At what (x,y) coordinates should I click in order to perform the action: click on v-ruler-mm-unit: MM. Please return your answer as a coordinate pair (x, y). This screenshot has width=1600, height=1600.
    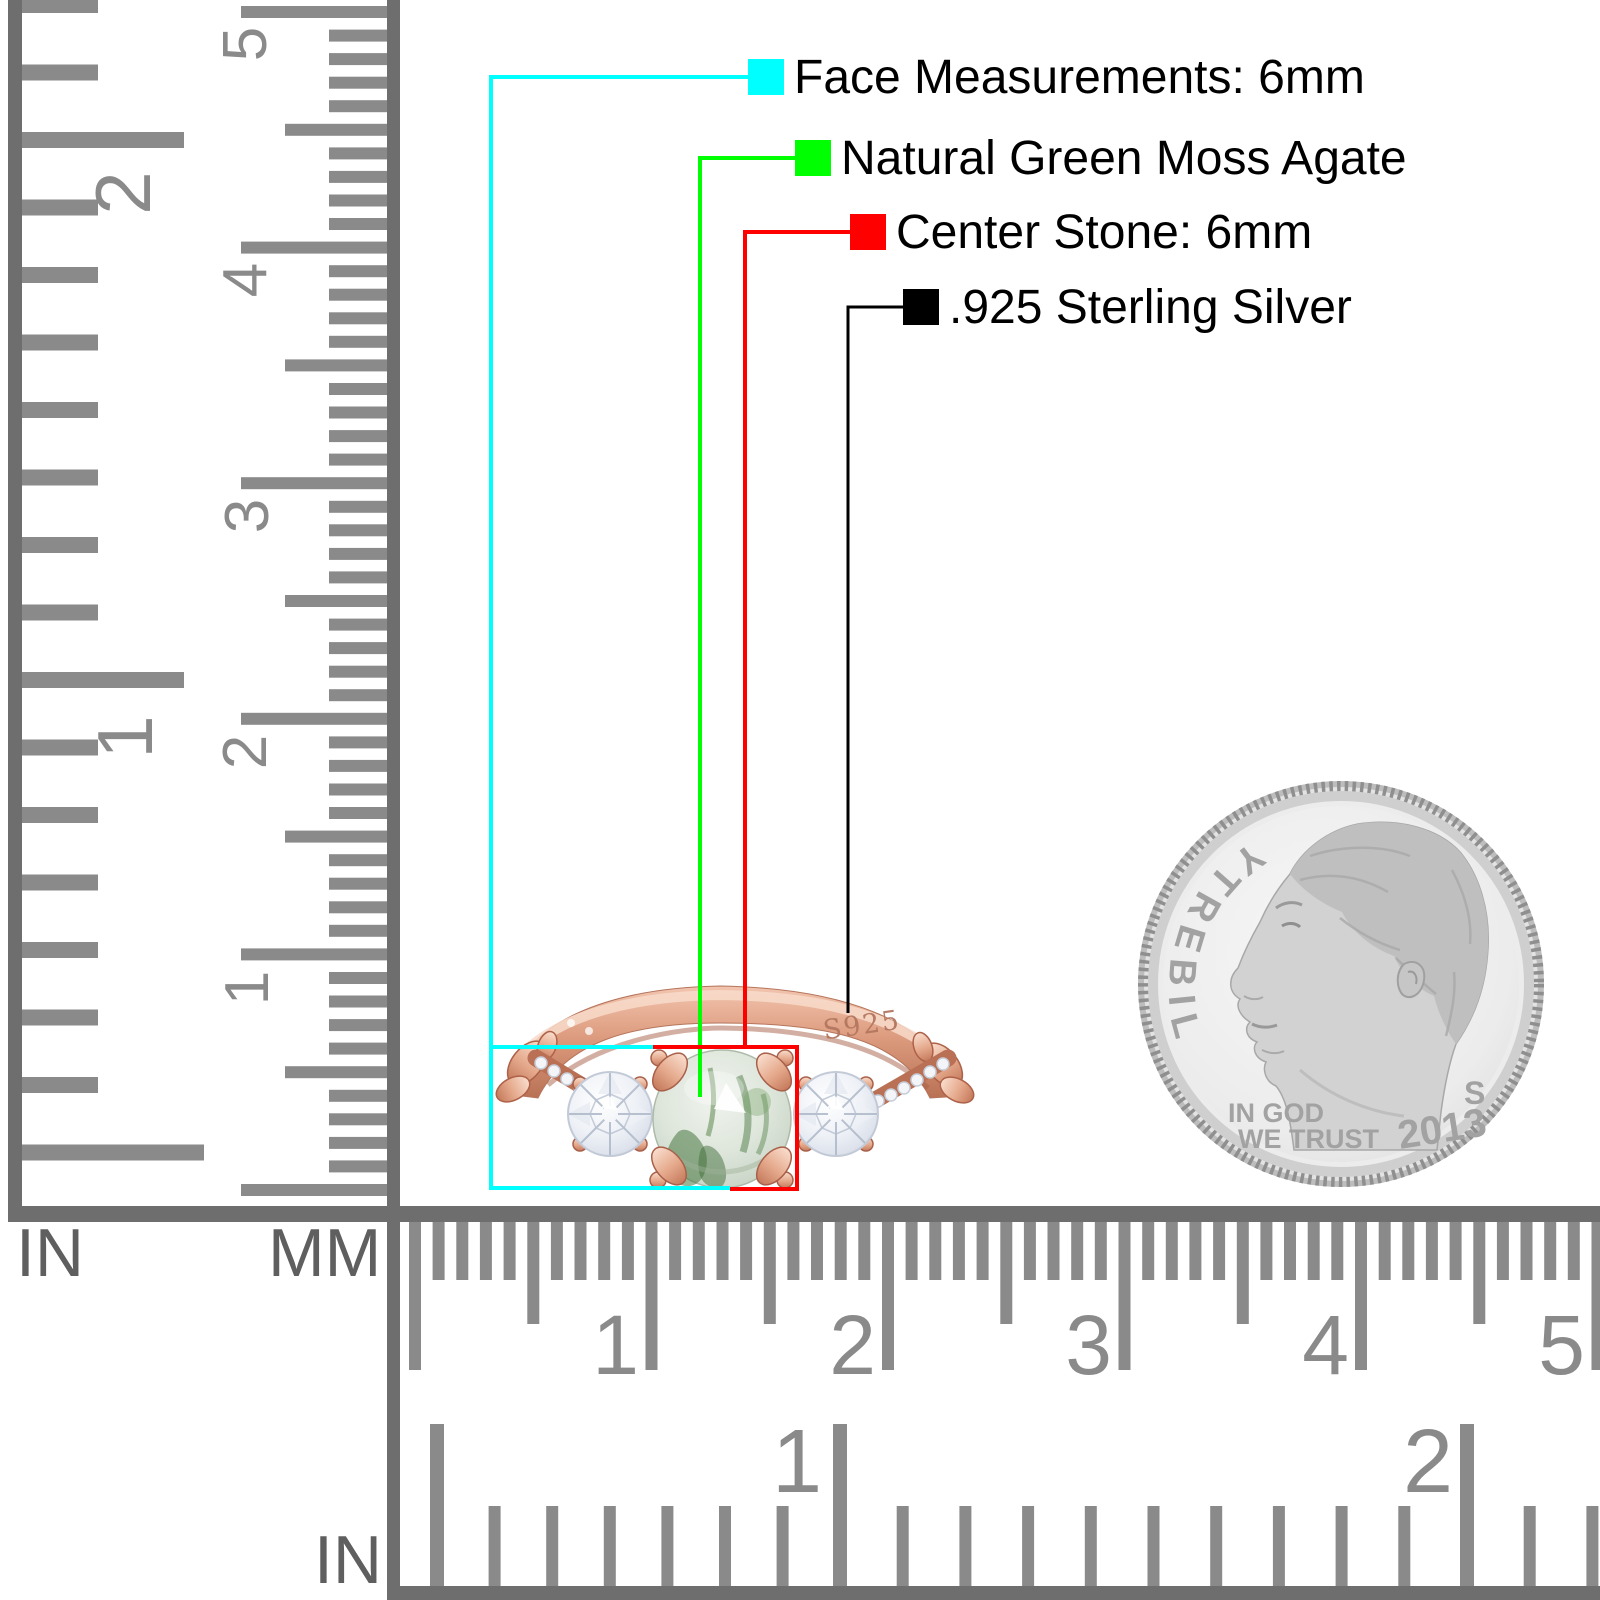
    Looking at the image, I should click on (324, 1253).